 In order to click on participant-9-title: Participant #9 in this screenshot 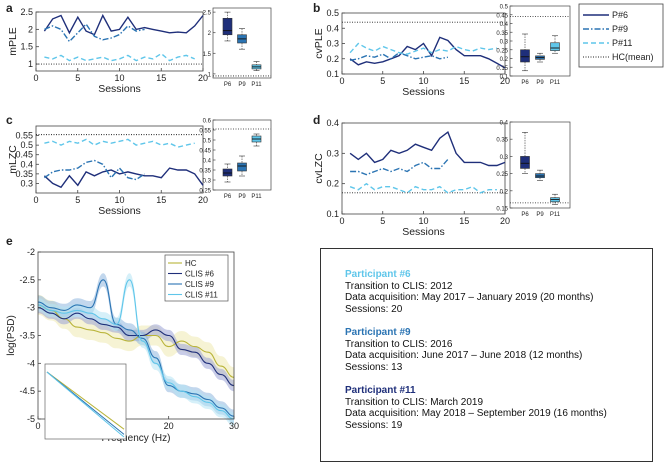, I will do `click(378, 332)`.